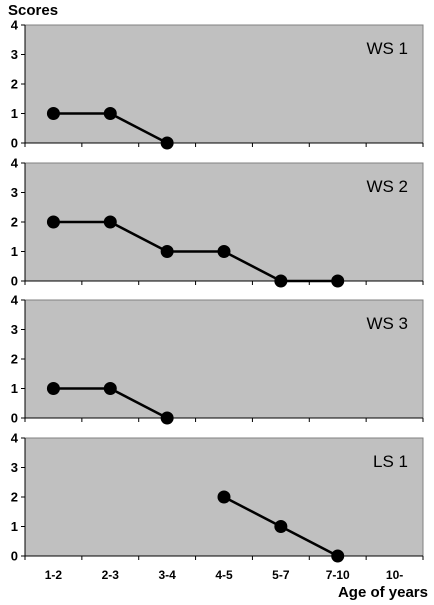 The width and height of the screenshot is (434, 605). I want to click on x-tick-label: 3-4, so click(167, 575).